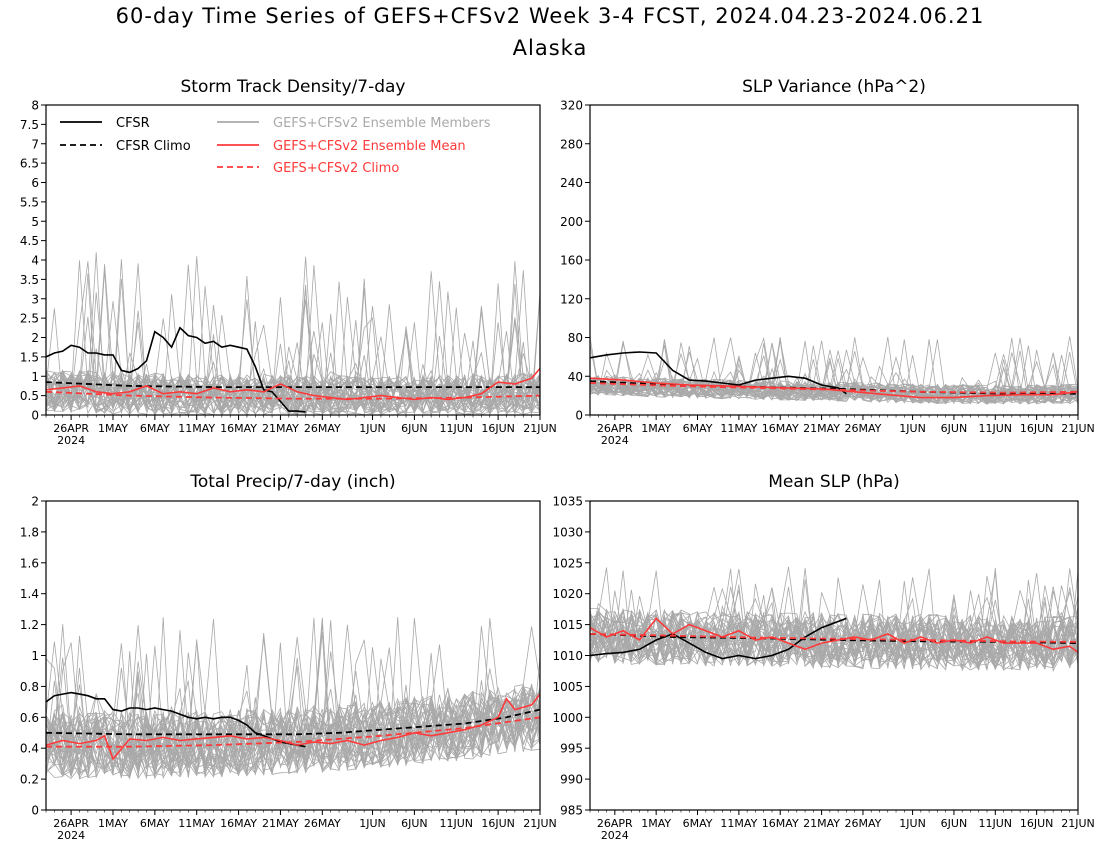  I want to click on y-tick-label: 1015, so click(567, 625).